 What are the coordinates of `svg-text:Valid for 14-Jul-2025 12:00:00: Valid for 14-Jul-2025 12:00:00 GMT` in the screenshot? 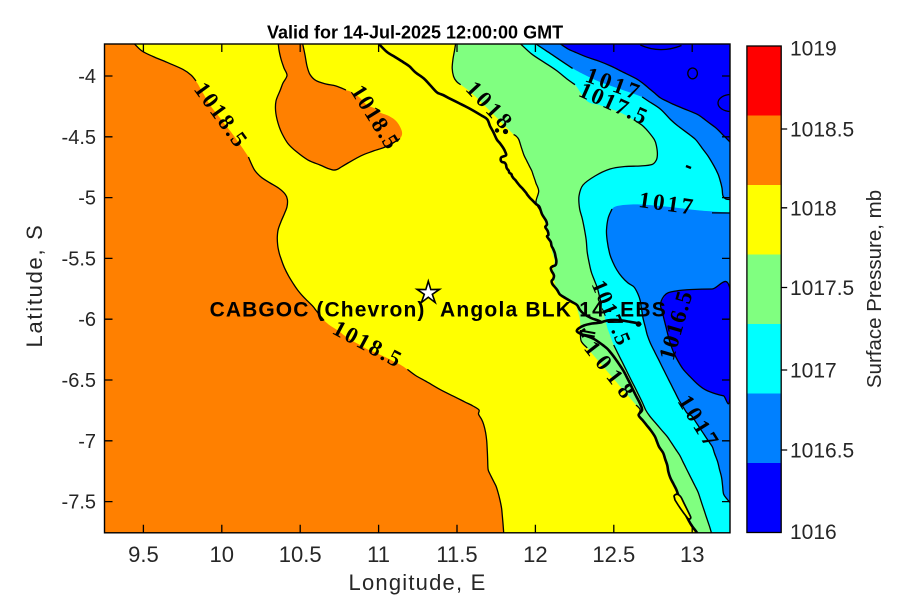 It's located at (415, 33).